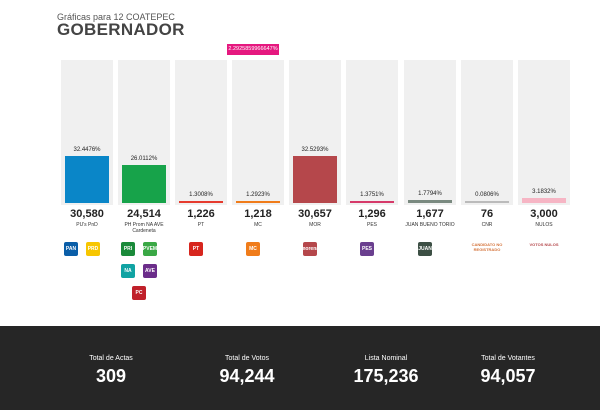  Describe the element at coordinates (253, 249) in the screenshot. I see `mc-logo-icon: MC` at that location.